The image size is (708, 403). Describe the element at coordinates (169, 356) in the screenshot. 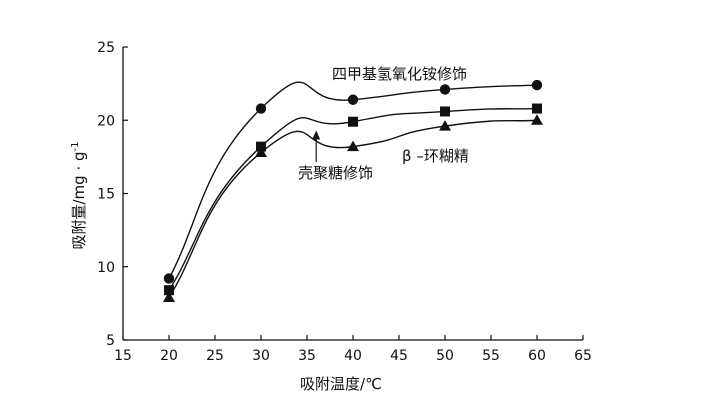

I see `x-tick-label: 20` at that location.